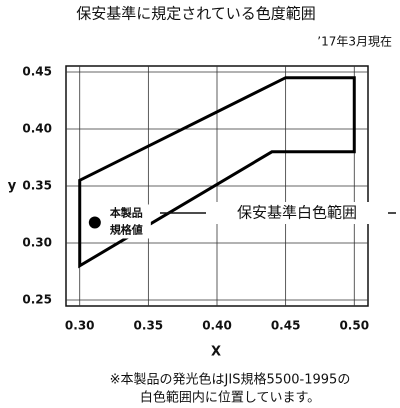 This screenshot has height=408, width=400. What do you see at coordinates (216, 352) in the screenshot?
I see `x-axis-label: X` at bounding box center [216, 352].